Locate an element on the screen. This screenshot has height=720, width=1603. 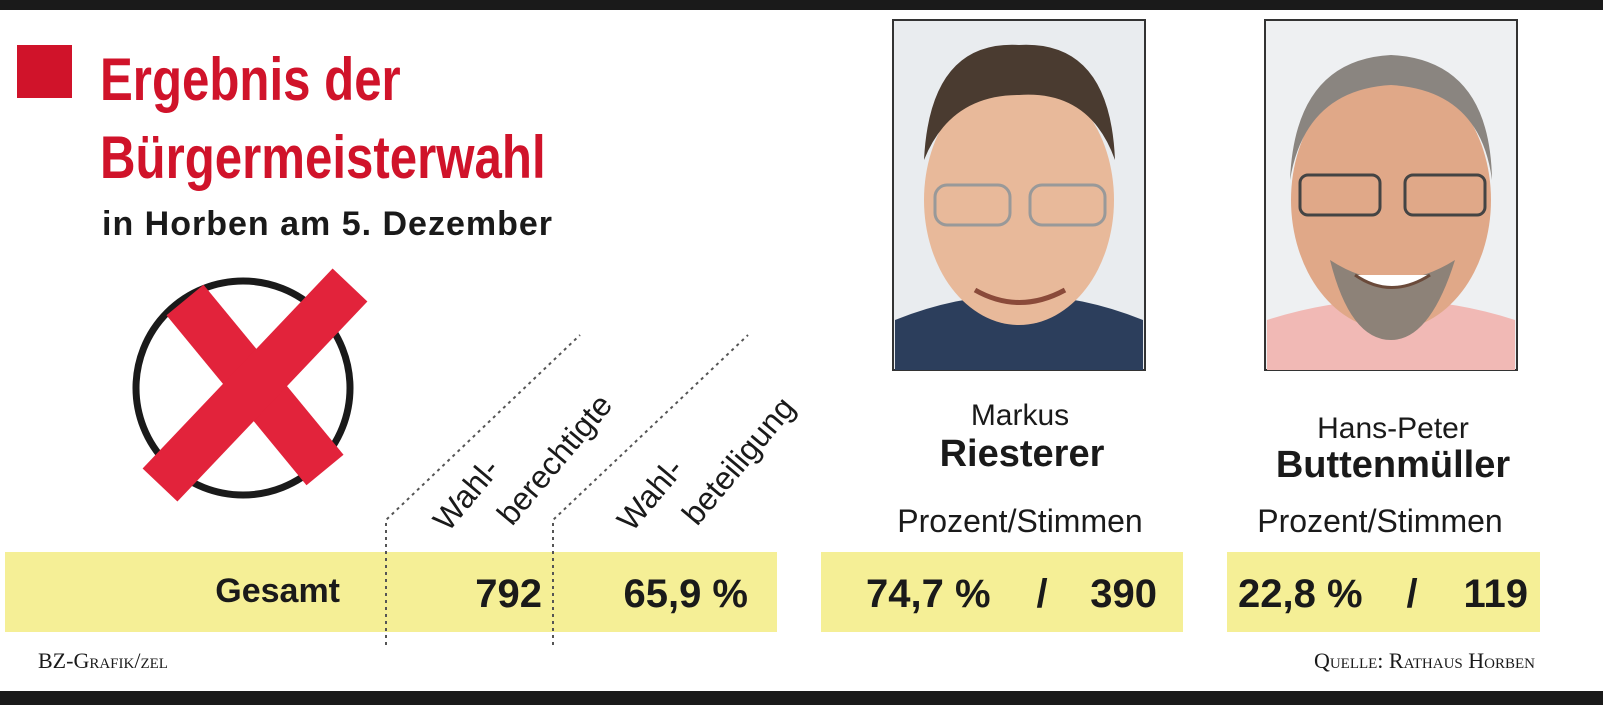
ballot-circle is located at coordinates (243, 388).